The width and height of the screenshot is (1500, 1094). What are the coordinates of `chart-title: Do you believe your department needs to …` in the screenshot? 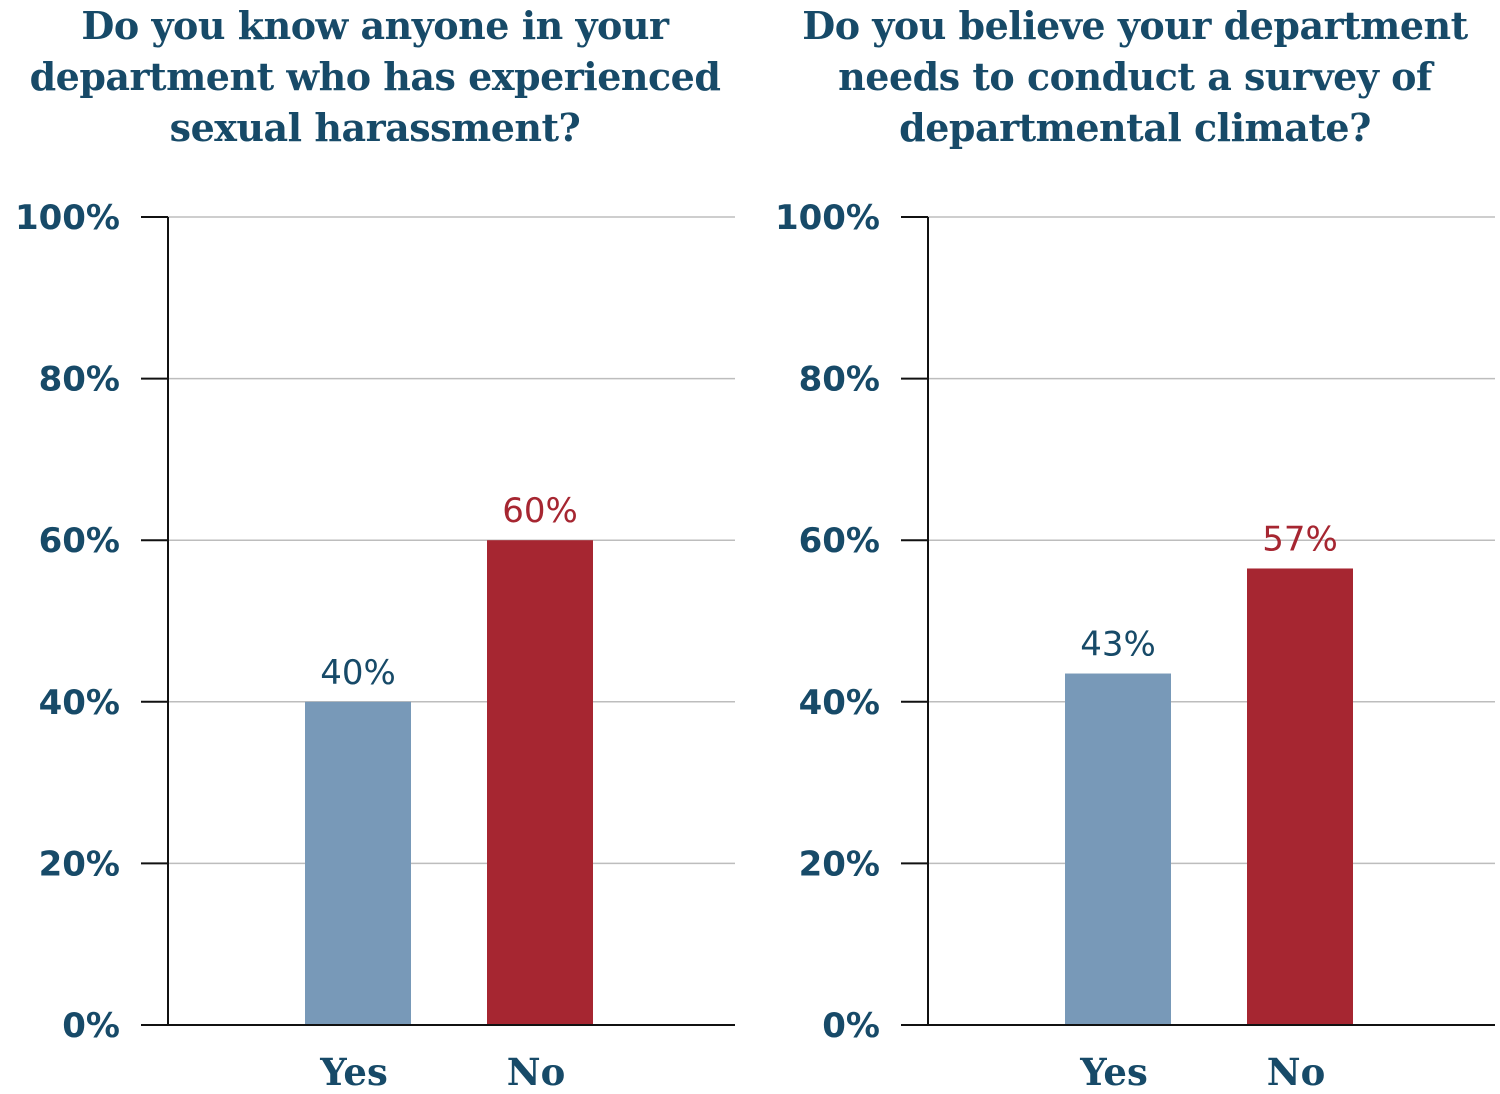 It's located at (1135, 76).